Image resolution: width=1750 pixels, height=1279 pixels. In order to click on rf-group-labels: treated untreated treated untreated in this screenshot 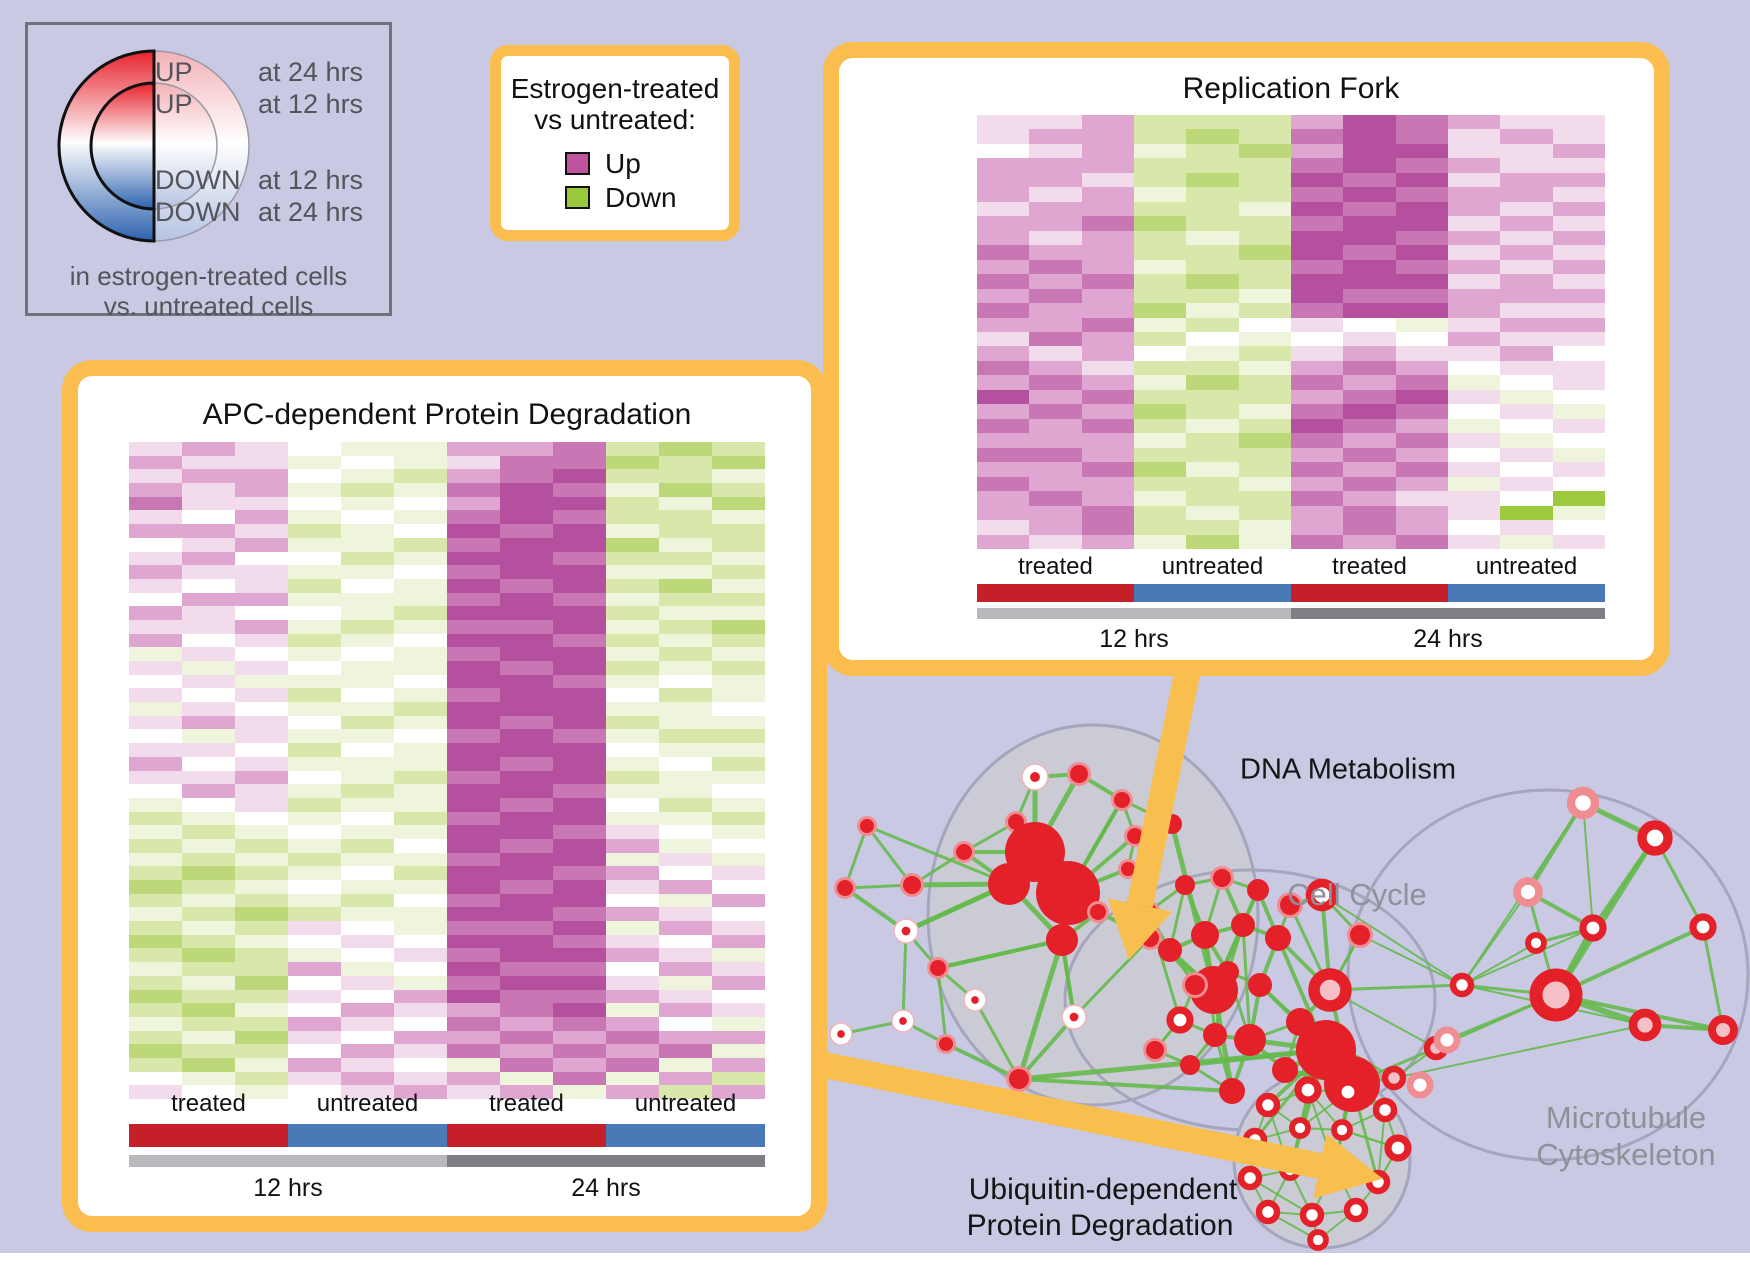, I will do `click(1291, 567)`.